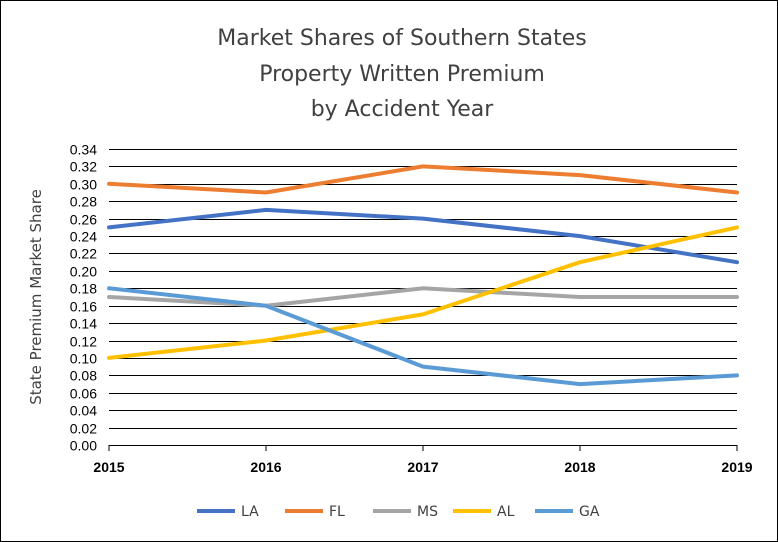 Image resolution: width=778 pixels, height=542 pixels. What do you see at coordinates (108, 467) in the screenshot?
I see `x-tick-label: 2015` at bounding box center [108, 467].